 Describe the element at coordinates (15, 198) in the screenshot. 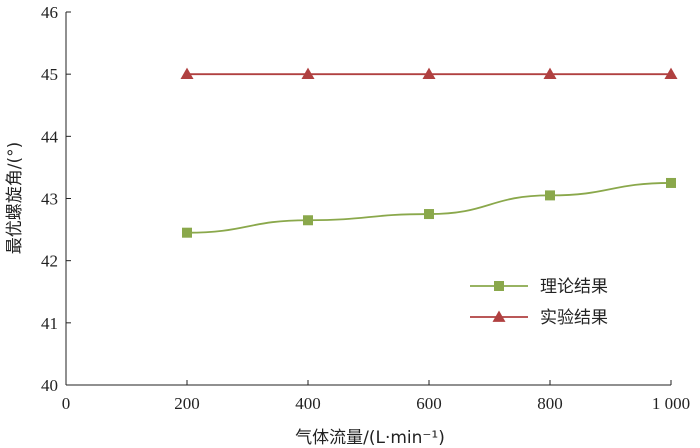

I see `y-axis-title: 最优螺旋角/(°)` at that location.